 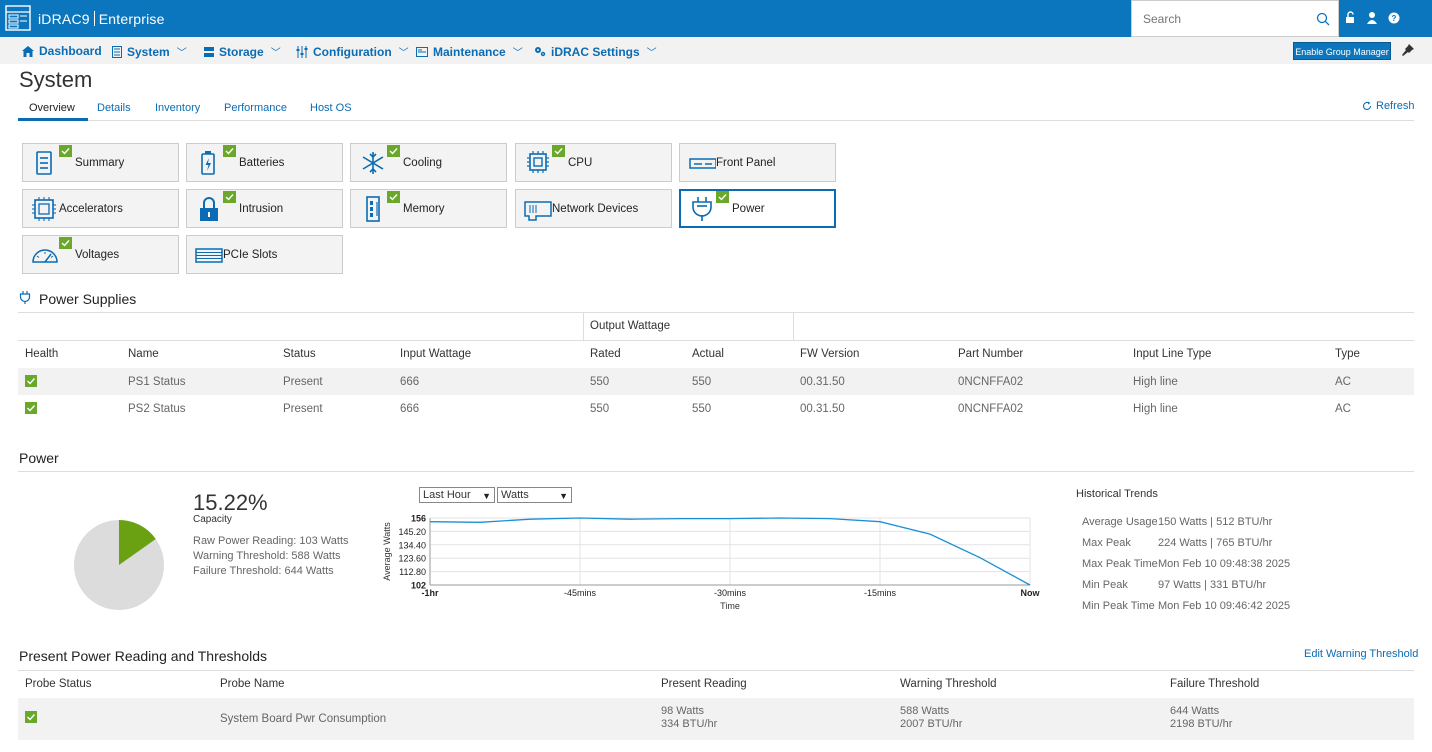 I want to click on warning-watts: 588 Watts, so click(x=925, y=711).